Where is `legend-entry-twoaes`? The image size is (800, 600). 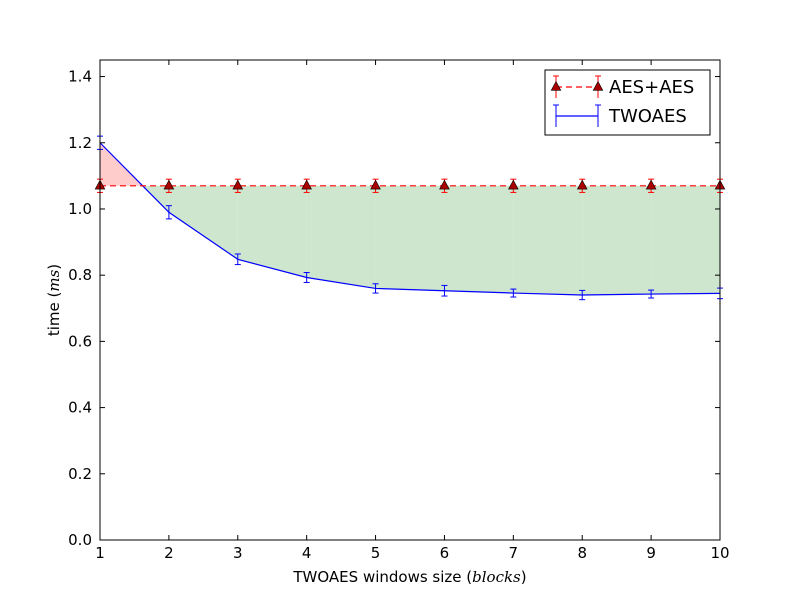 legend-entry-twoaes is located at coordinates (577, 115).